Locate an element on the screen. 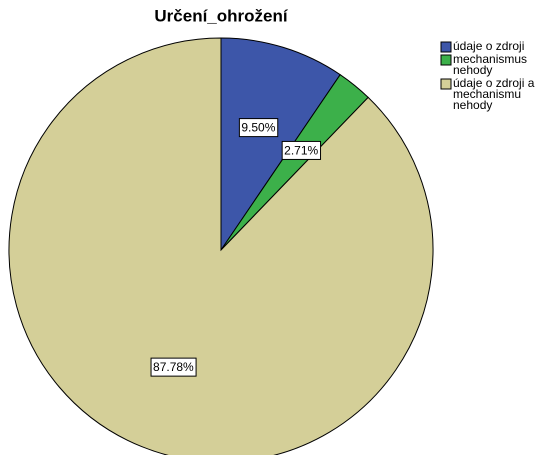 This screenshot has width=560, height=455. legend-item: údaje o zdroji a mechanismu nehody is located at coordinates (494, 95).